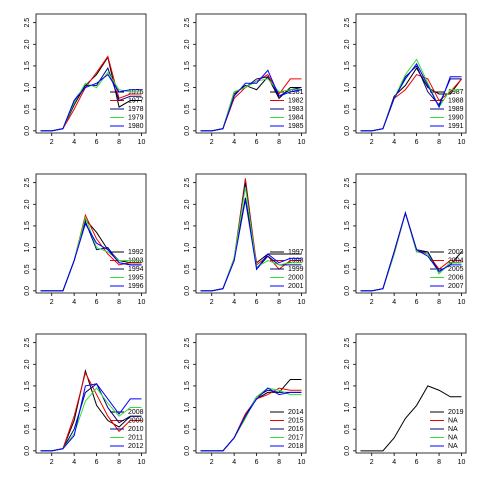 This screenshot has width=480, height=480. I want to click on legend-label: NA, so click(453, 420).